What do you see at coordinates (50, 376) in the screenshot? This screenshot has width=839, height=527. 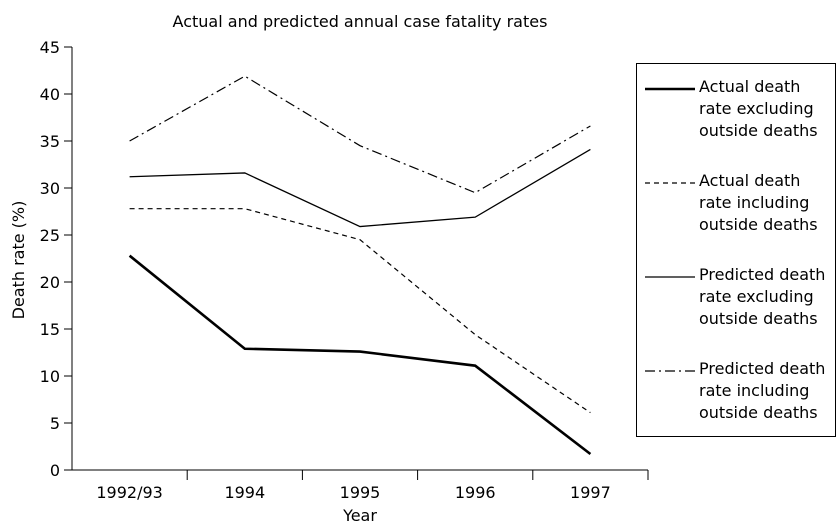 I see `y-tick-label: 10` at bounding box center [50, 376].